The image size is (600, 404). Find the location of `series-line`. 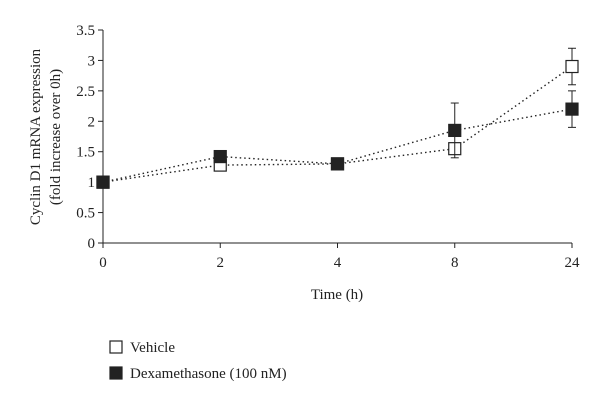

series-line is located at coordinates (337, 145).